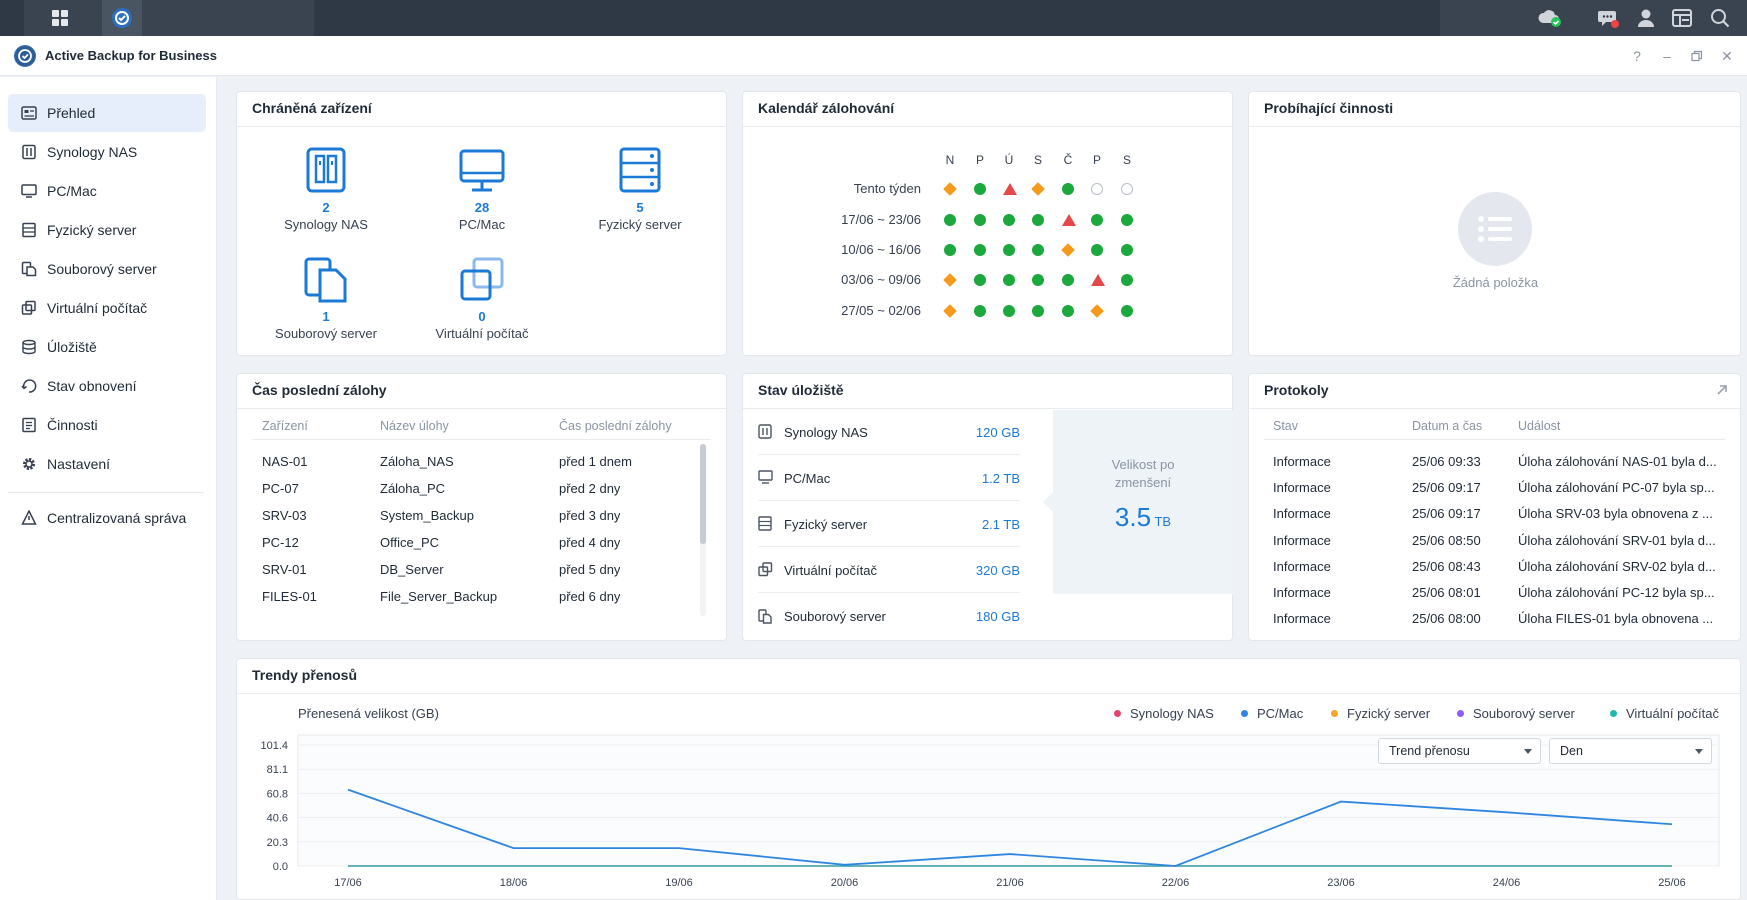 The width and height of the screenshot is (1747, 900). What do you see at coordinates (1646, 18) in the screenshot?
I see `user-button` at bounding box center [1646, 18].